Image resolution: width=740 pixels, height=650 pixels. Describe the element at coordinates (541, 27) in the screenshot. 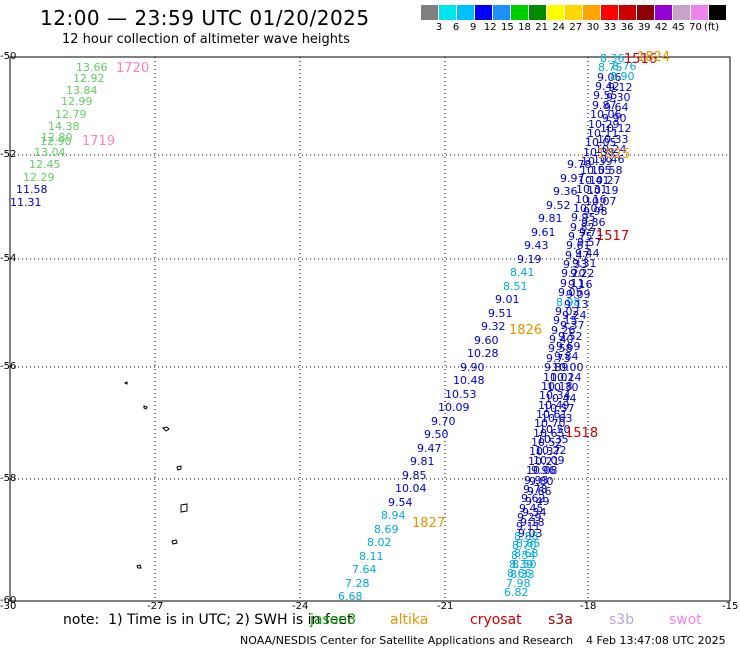

I see `colorbar-tick: 21` at that location.